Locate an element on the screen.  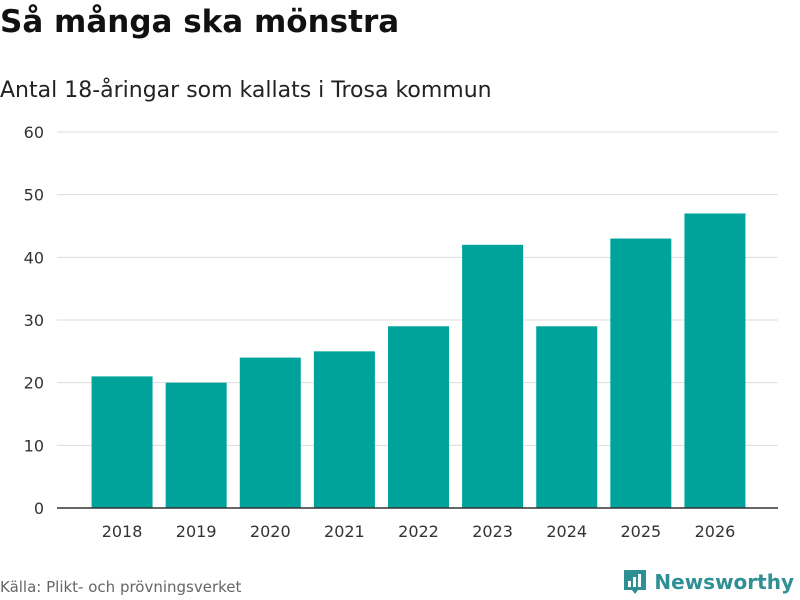
y-tick-label: 20 is located at coordinates (34, 383).